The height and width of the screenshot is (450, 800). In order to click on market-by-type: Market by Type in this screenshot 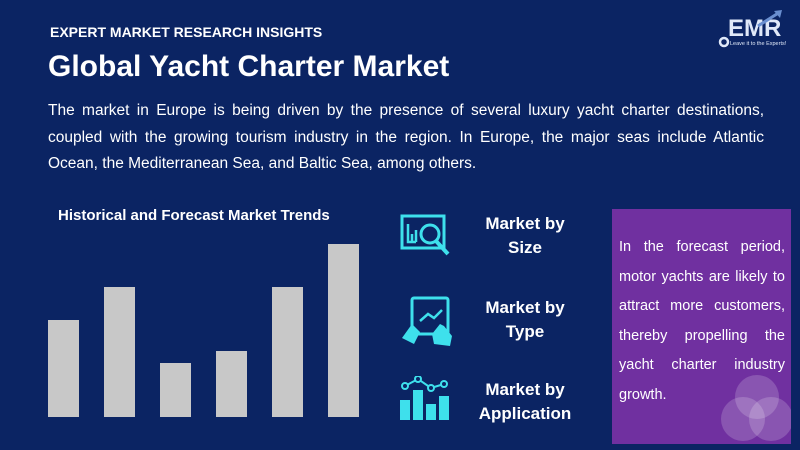, I will do `click(500, 326)`.